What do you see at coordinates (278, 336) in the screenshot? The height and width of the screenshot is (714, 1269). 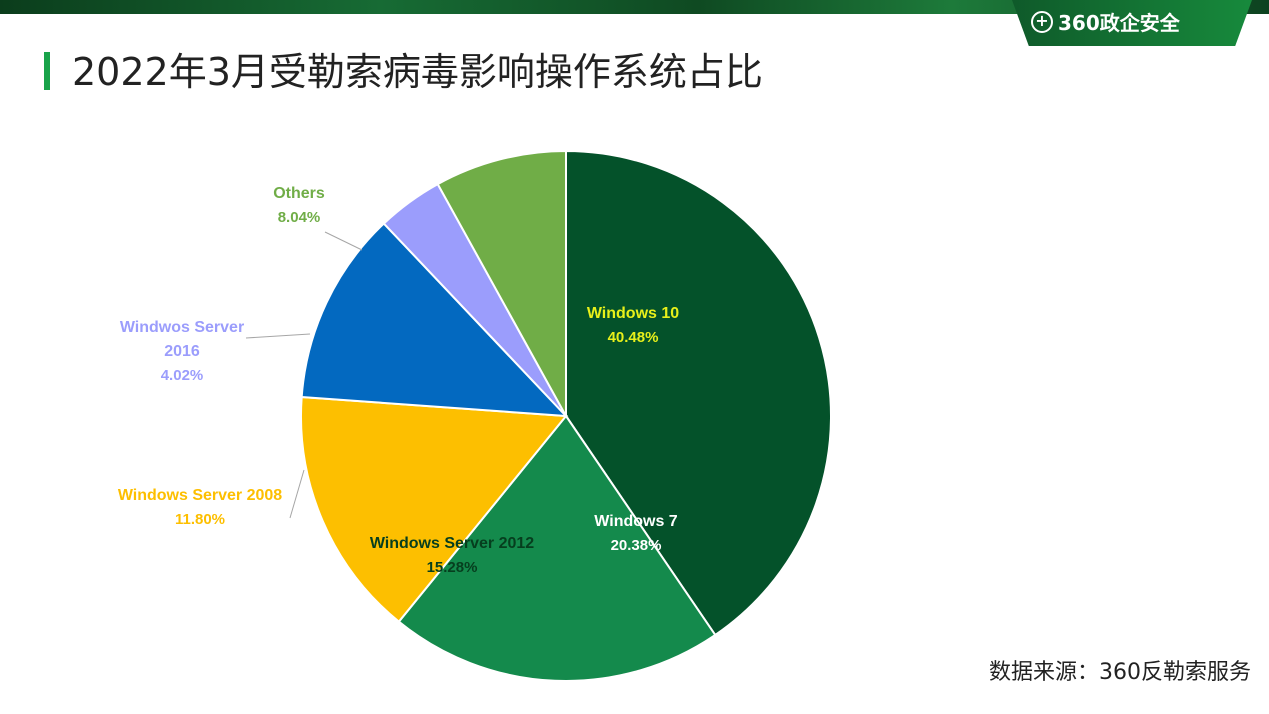 I see `leader-line-windwos-server-2016` at bounding box center [278, 336].